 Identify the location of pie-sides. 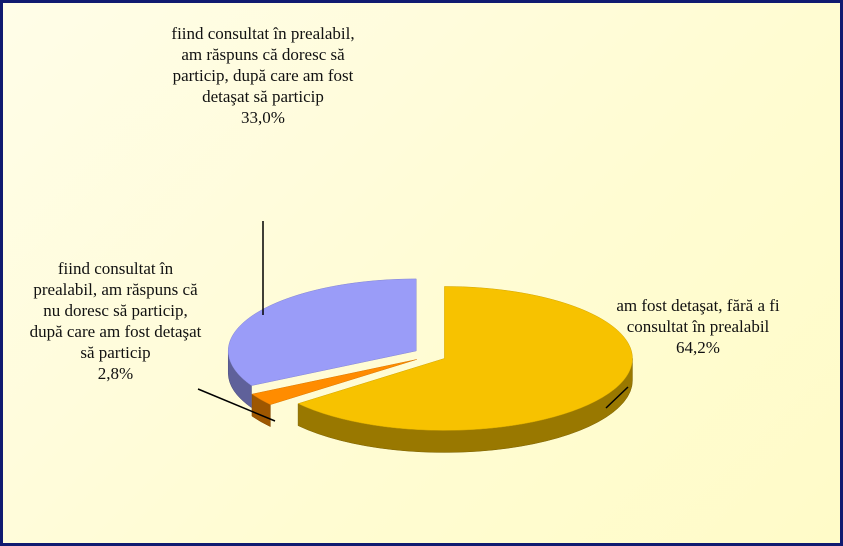
(430, 401).